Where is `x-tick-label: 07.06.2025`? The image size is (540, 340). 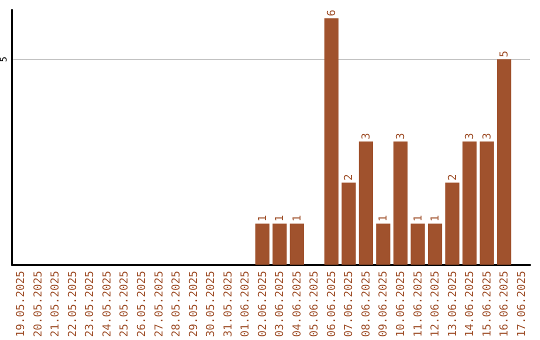 x-tick-label: 07.06.2025 is located at coordinates (349, 304).